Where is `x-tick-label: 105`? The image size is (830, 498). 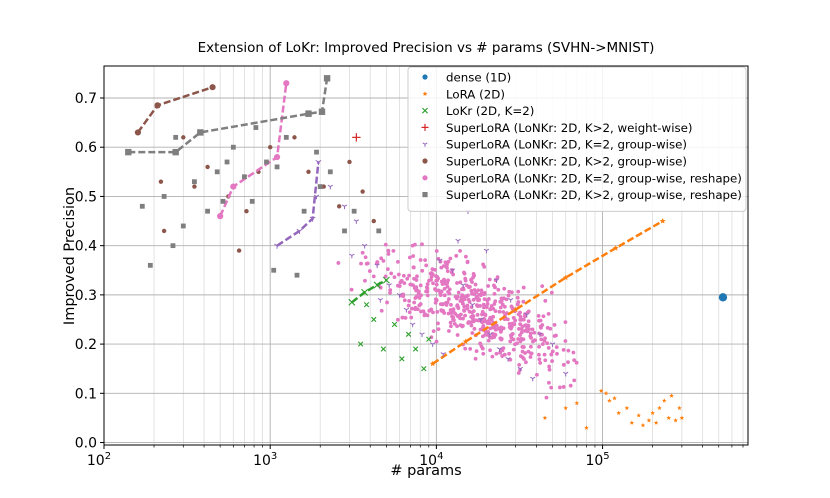
x-tick-label: 105 is located at coordinates (597, 460).